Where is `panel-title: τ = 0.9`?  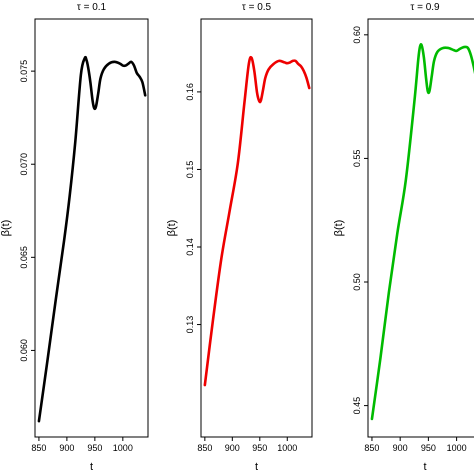 panel-title: τ = 0.9 is located at coordinates (425, 7).